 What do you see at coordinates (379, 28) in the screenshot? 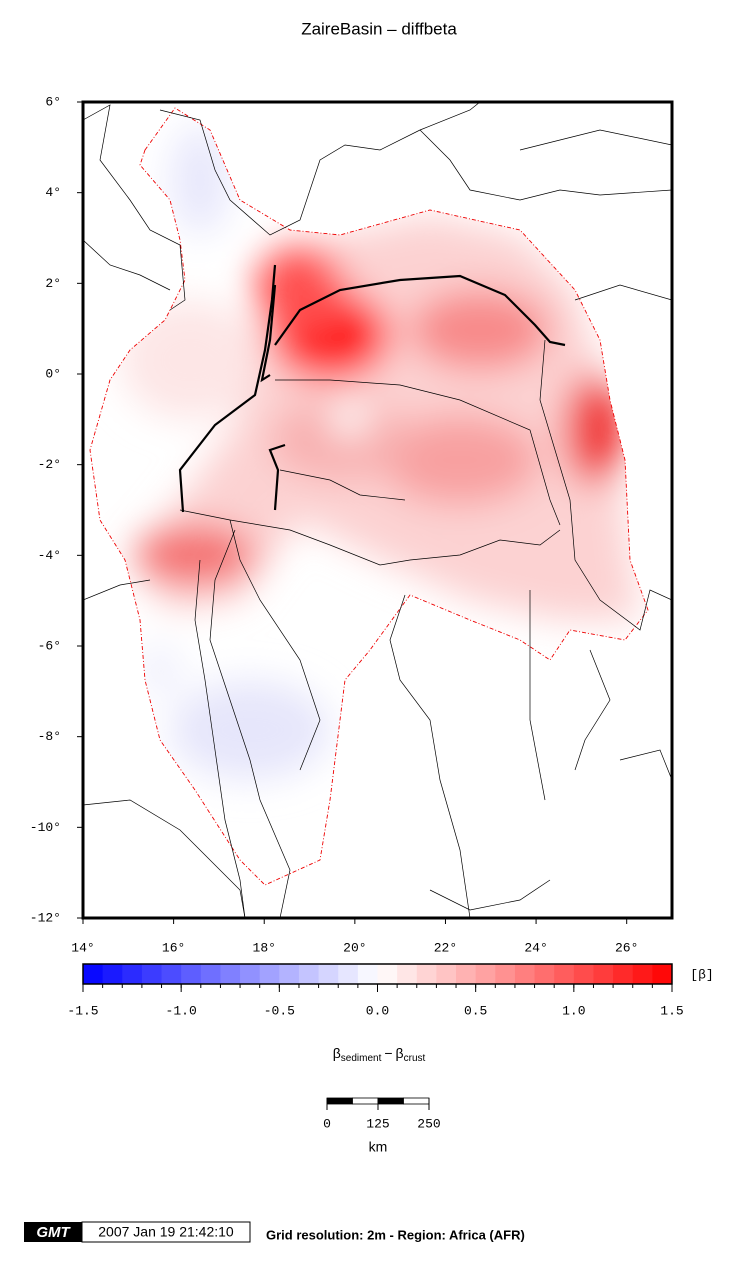
I see `title: ZaireBasin – diffbeta` at bounding box center [379, 28].